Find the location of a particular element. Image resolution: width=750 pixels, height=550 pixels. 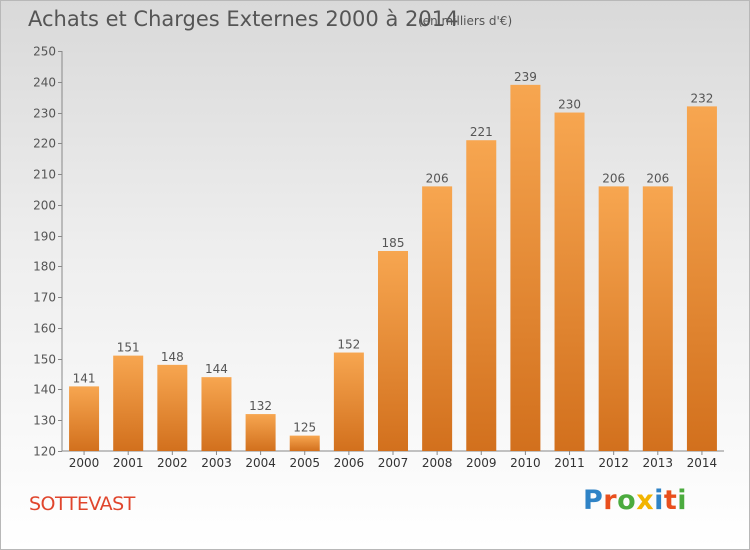

bar-2013 is located at coordinates (657, 318).